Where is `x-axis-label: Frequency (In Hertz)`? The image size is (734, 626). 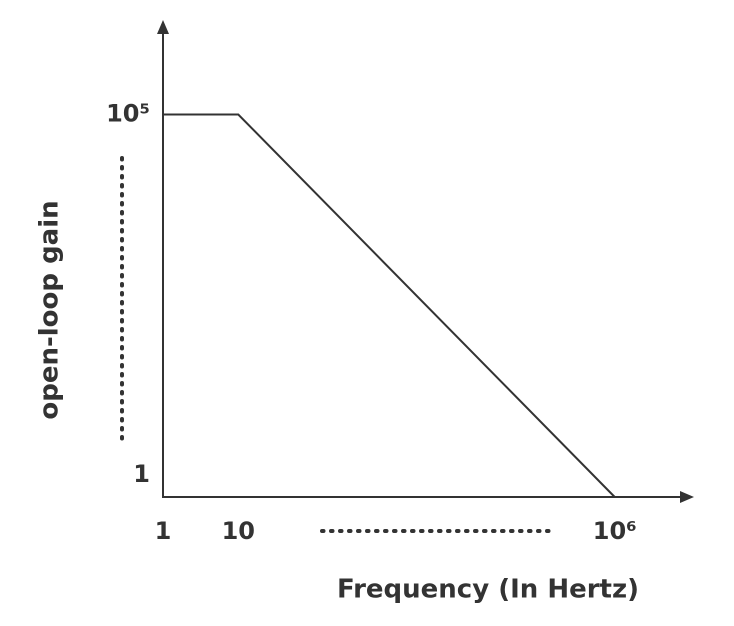
x-axis-label: Frequency (In Hertz) is located at coordinates (488, 590).